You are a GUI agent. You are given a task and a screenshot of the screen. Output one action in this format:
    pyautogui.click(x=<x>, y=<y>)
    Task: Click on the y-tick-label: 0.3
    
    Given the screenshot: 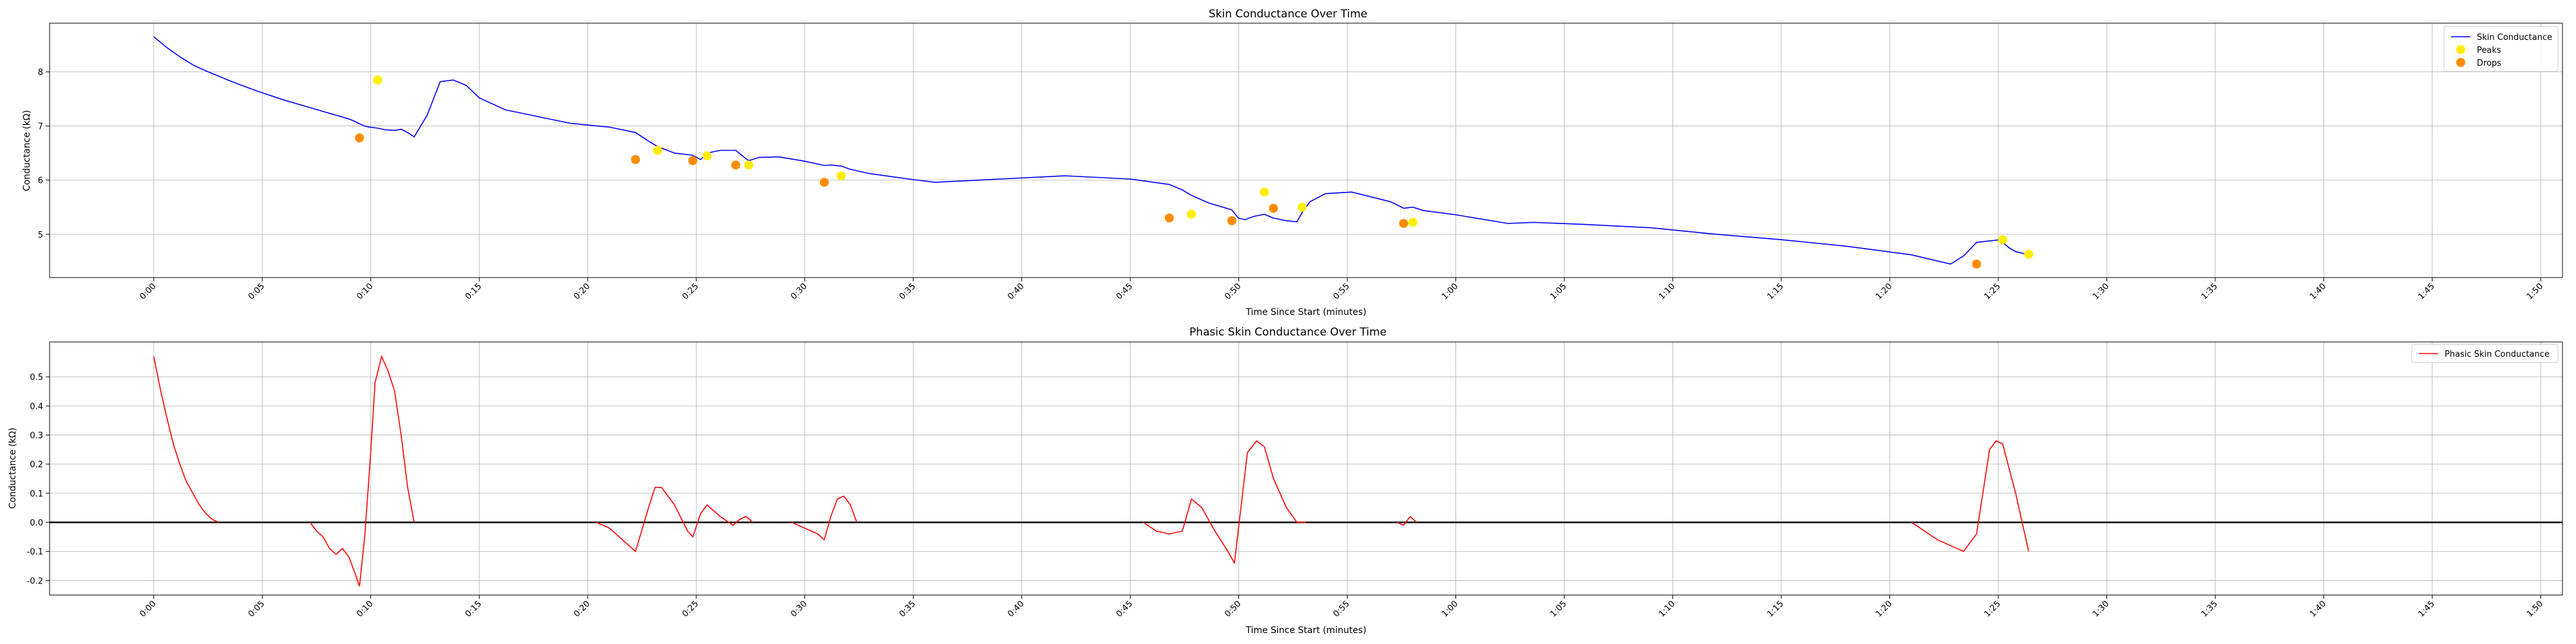 What is the action you would take?
    pyautogui.click(x=36, y=436)
    